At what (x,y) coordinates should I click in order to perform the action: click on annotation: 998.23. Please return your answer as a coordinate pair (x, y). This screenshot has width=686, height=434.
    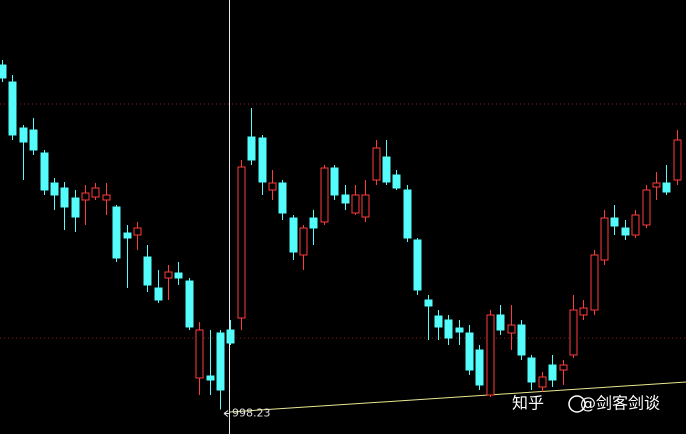
    Looking at the image, I should click on (247, 413).